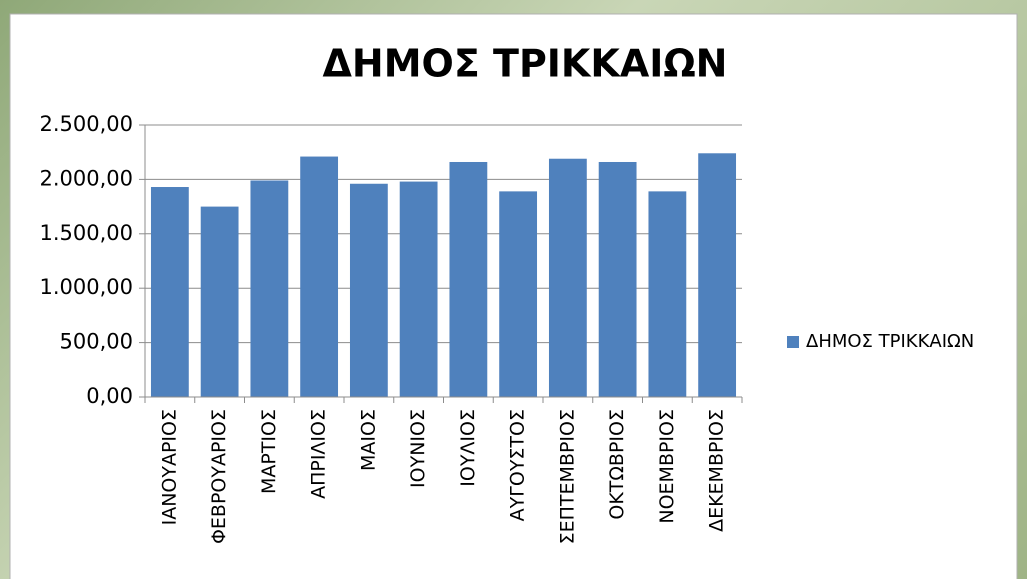  What do you see at coordinates (86, 178) in the screenshot?
I see `y-tick-label: 2.000,00` at bounding box center [86, 178].